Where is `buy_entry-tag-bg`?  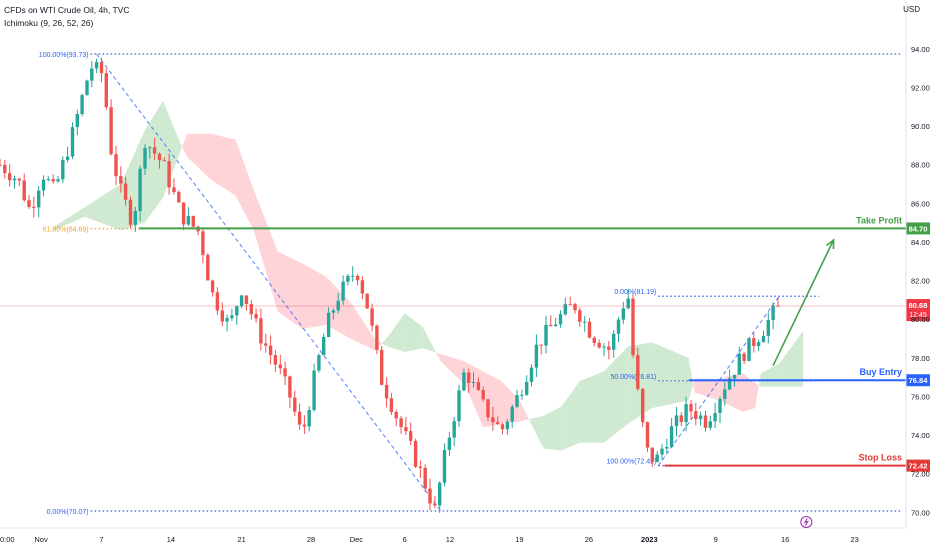
buy_entry-tag-bg is located at coordinates (918, 380).